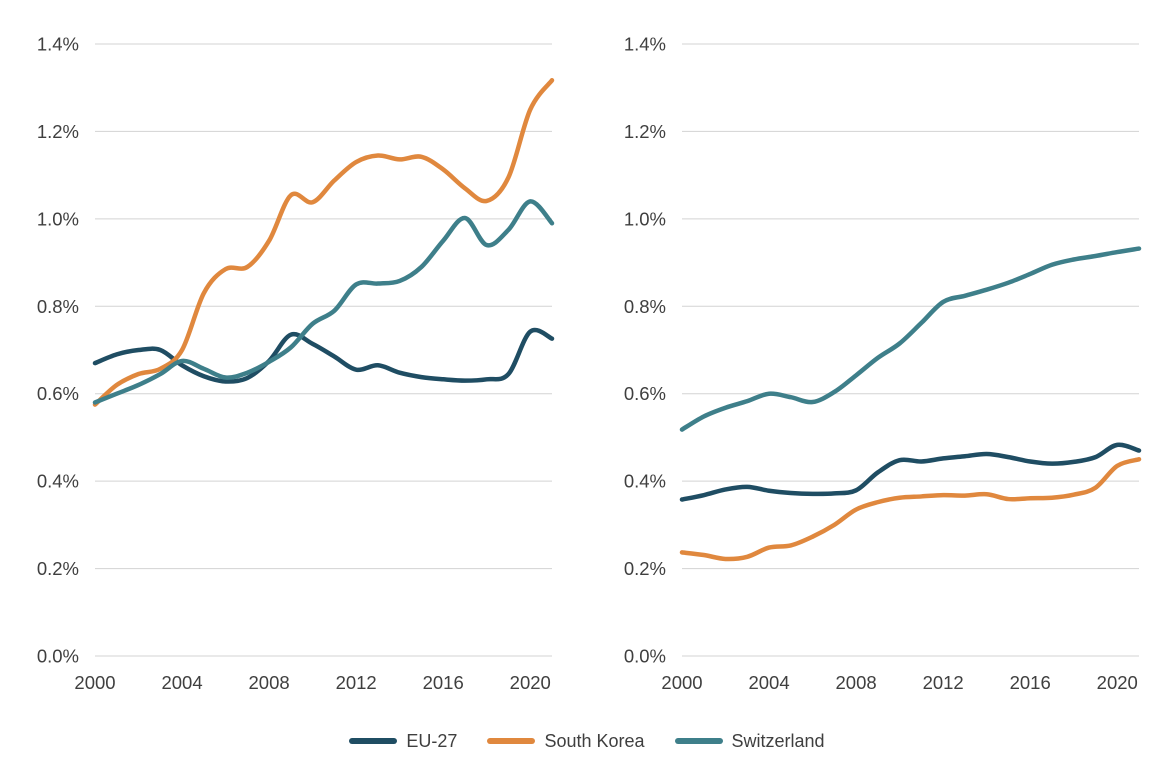 This screenshot has width=1174, height=774. I want to click on series-line-south-korea, so click(910, 509).